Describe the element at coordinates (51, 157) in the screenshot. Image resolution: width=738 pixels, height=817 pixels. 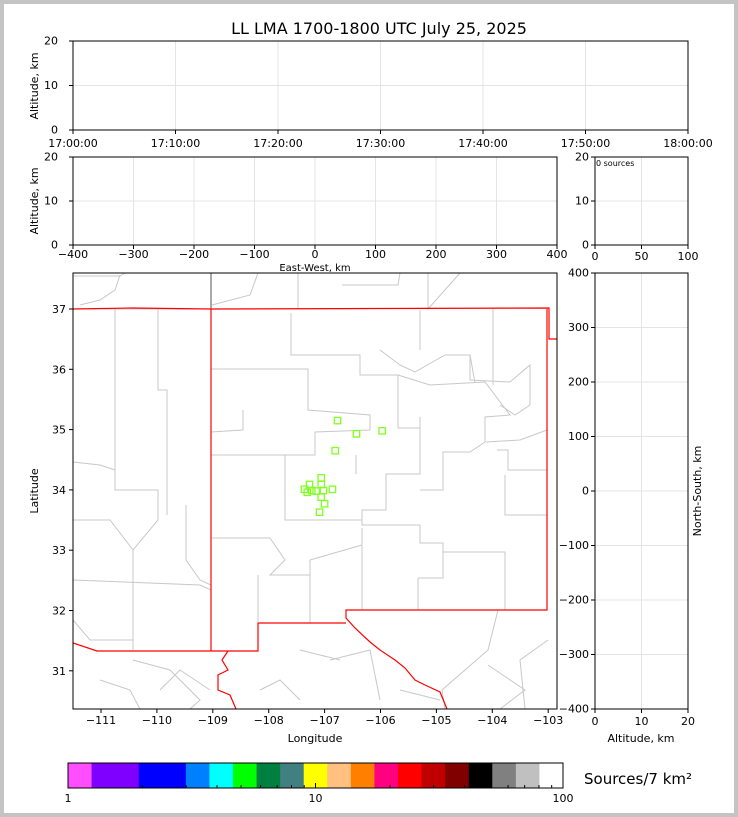
I see `y-tick-label: 20` at that location.